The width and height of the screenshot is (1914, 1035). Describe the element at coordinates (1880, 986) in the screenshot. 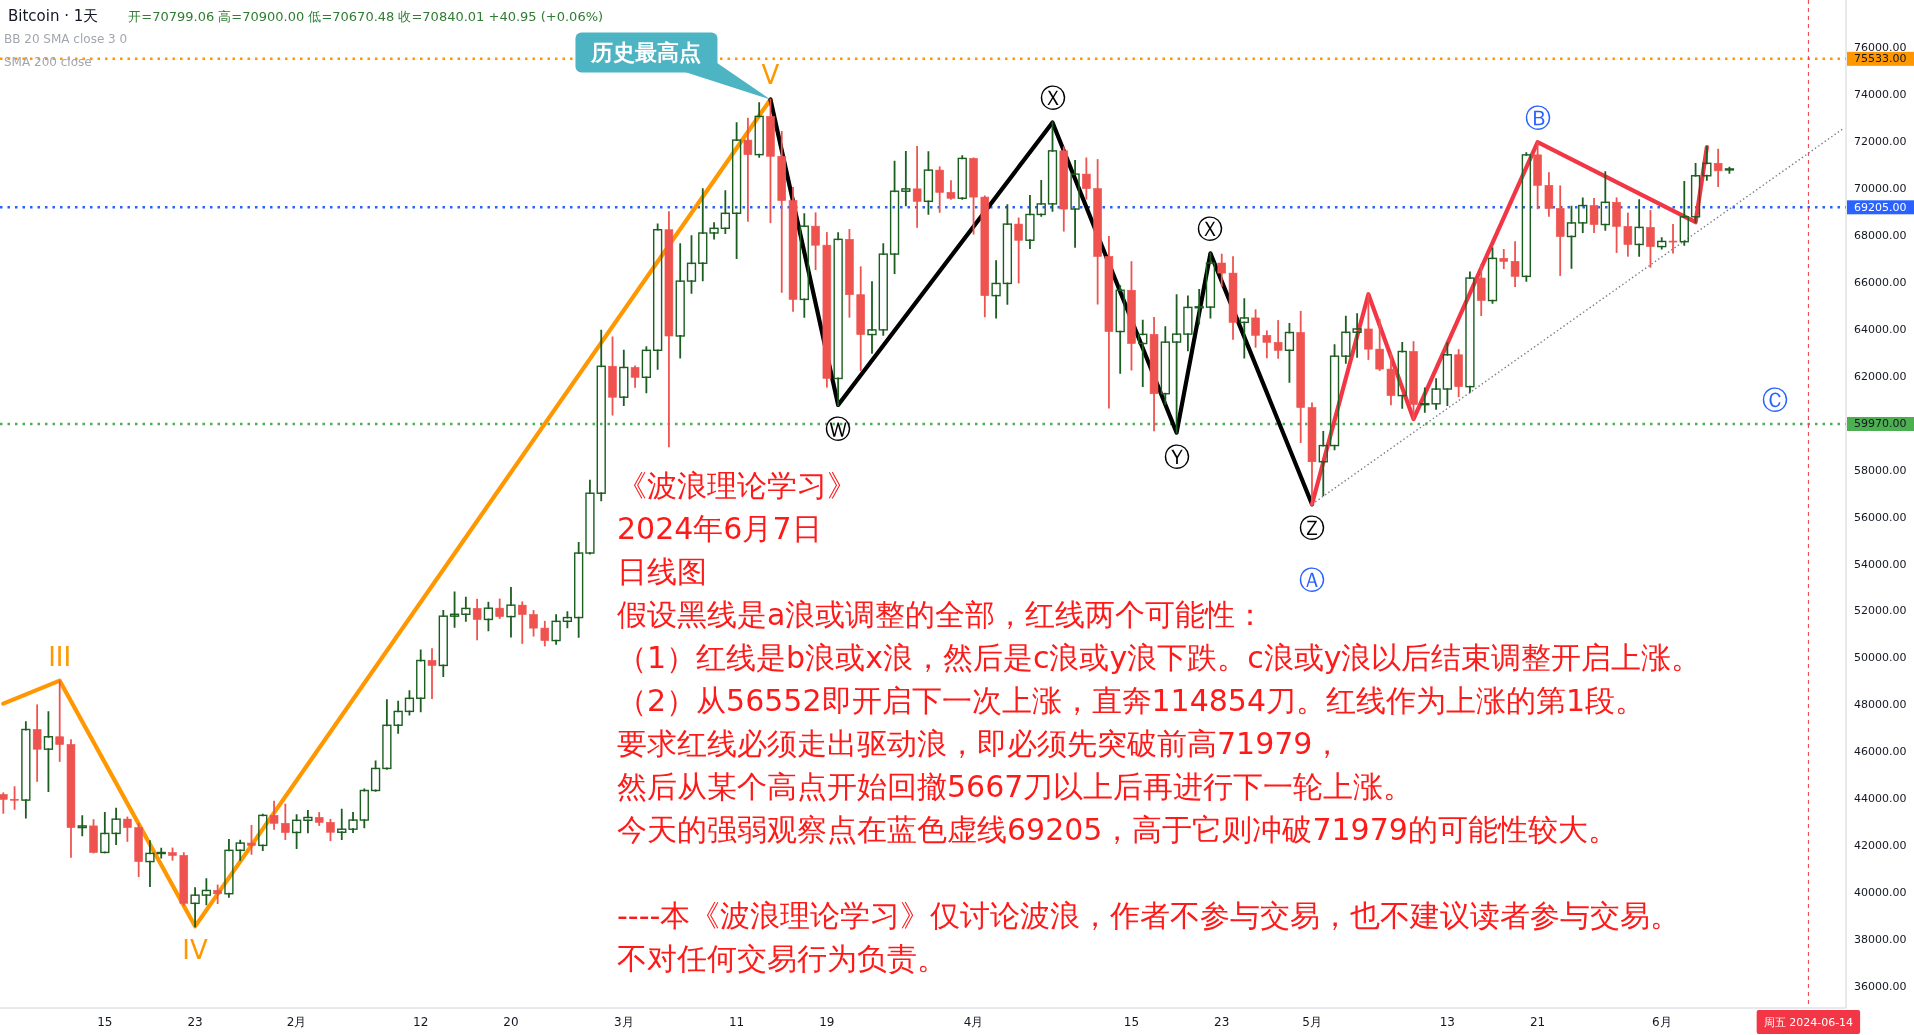

I see `y-tick-label: 36000.00` at that location.